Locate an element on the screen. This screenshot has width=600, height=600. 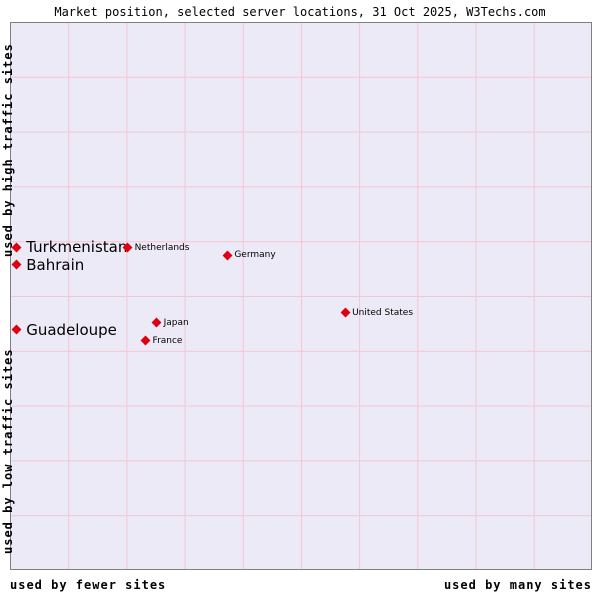
data-point-label: Guadeloupe is located at coordinates (71, 329).